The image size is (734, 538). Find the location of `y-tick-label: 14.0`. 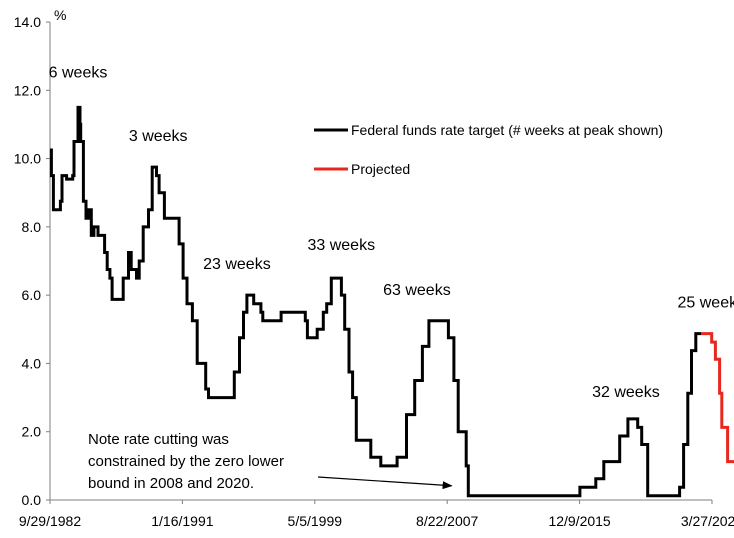

y-tick-label: 14.0 is located at coordinates (27, 22).